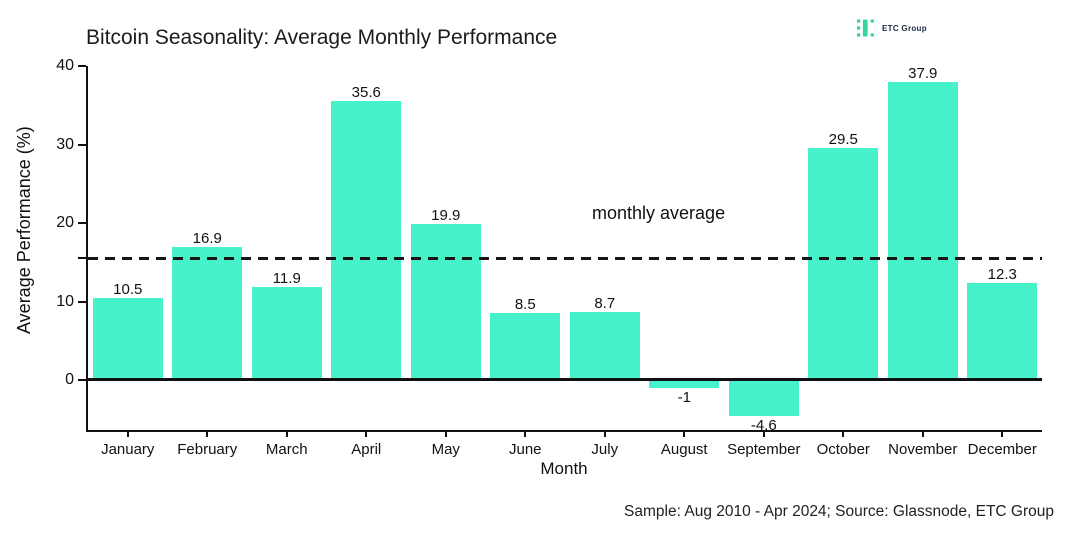  Describe the element at coordinates (128, 449) in the screenshot. I see `x-axis-tick-label: January` at that location.